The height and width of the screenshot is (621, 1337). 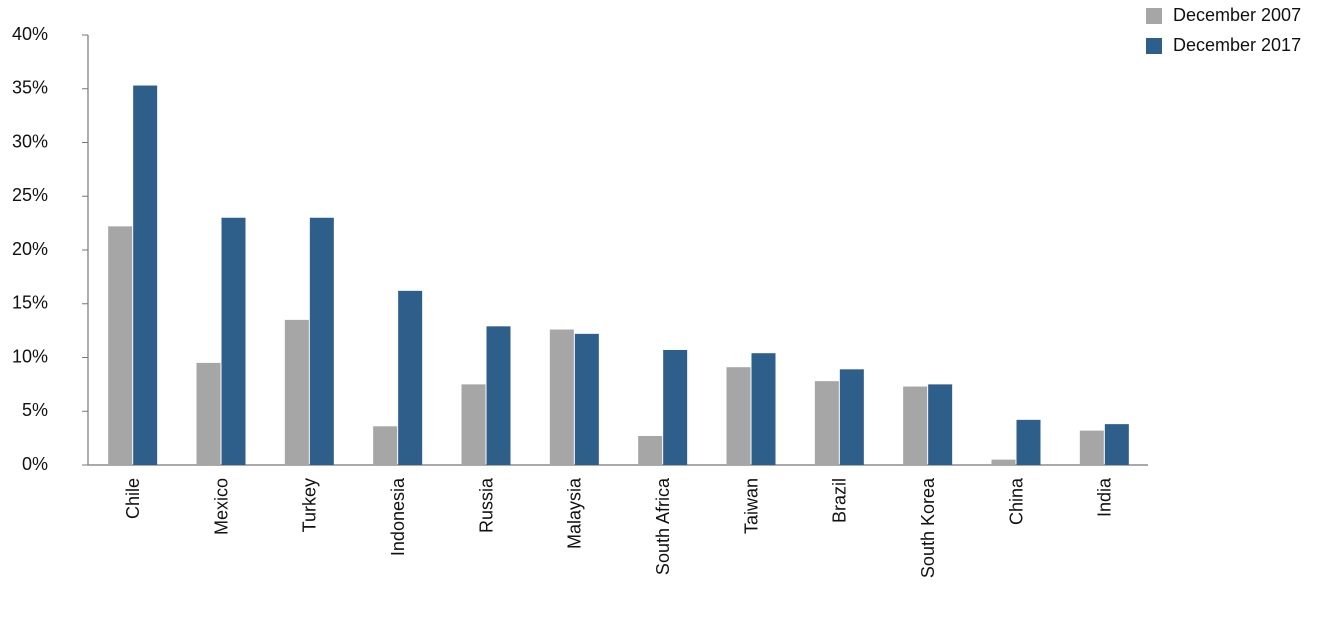 What do you see at coordinates (486, 505) in the screenshot?
I see `x-tick-label: Russia` at bounding box center [486, 505].